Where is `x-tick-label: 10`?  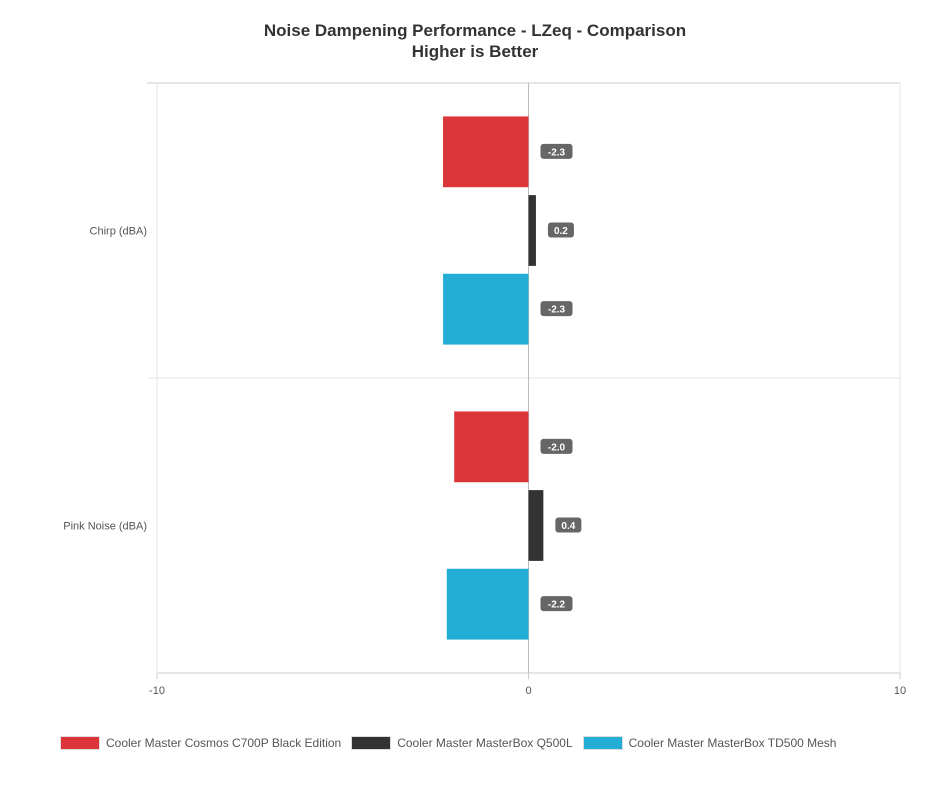 x-tick-label: 10 is located at coordinates (900, 691).